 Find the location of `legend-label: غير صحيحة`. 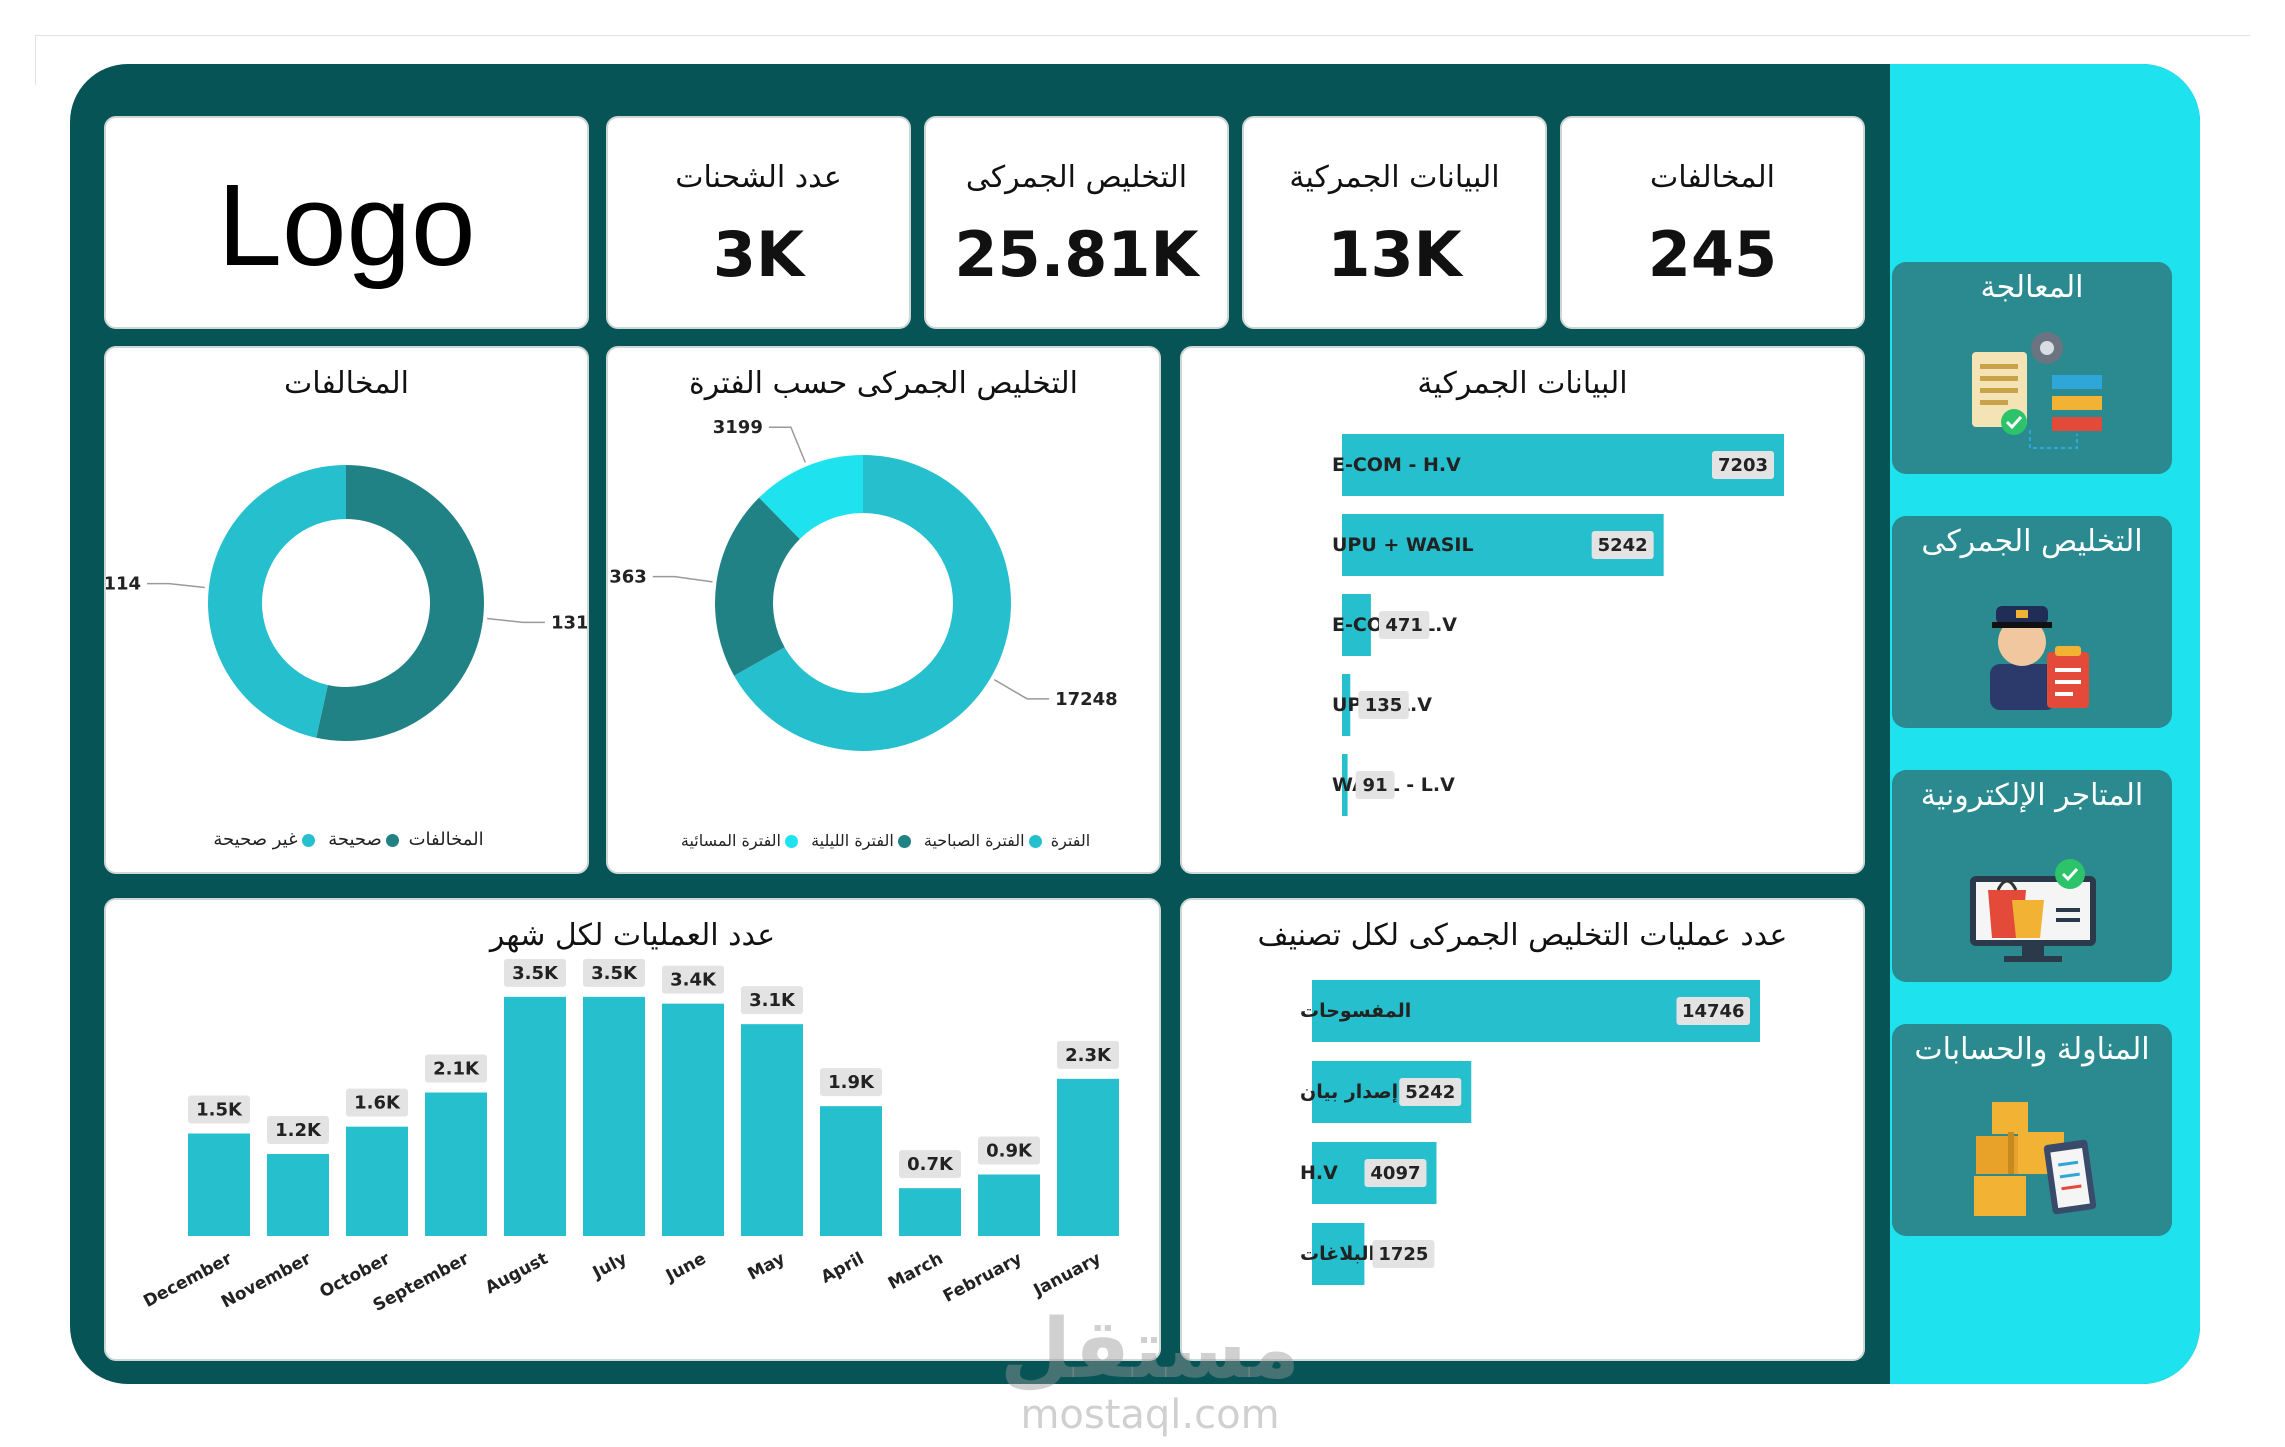

legend-label: غير صحيحة is located at coordinates (255, 839).